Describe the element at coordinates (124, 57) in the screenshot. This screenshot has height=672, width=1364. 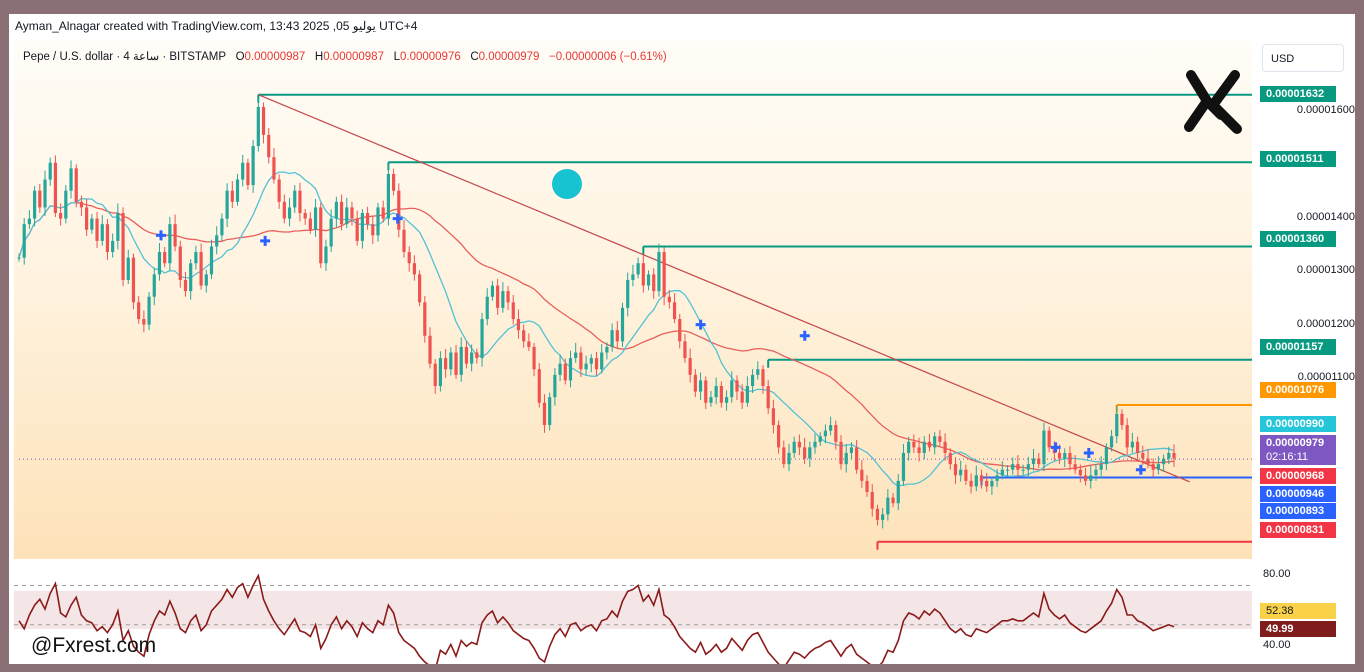
I see `symbol-name: Pepe / U.S. dollar · 4 ساعة · BITSTAMP` at that location.